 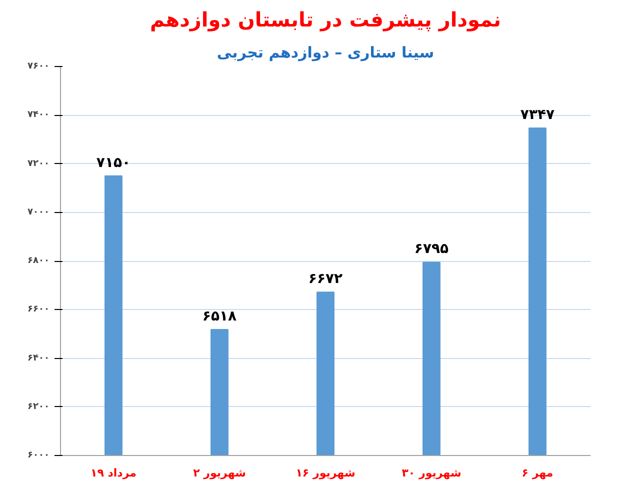 What do you see at coordinates (113, 473) in the screenshot?
I see `x-tick-label: ۱۹ مرداد` at bounding box center [113, 473].